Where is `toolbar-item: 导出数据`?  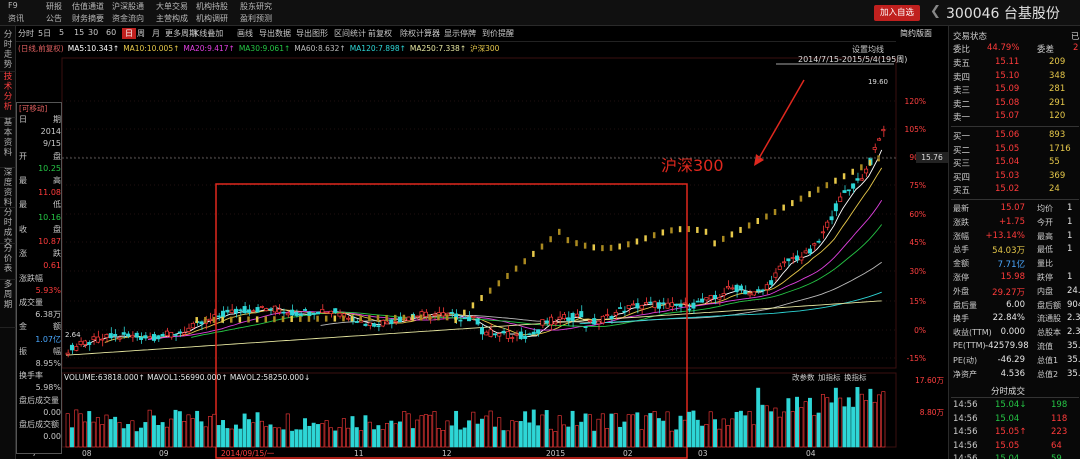 toolbar-item: 导出数据 is located at coordinates (275, 33).